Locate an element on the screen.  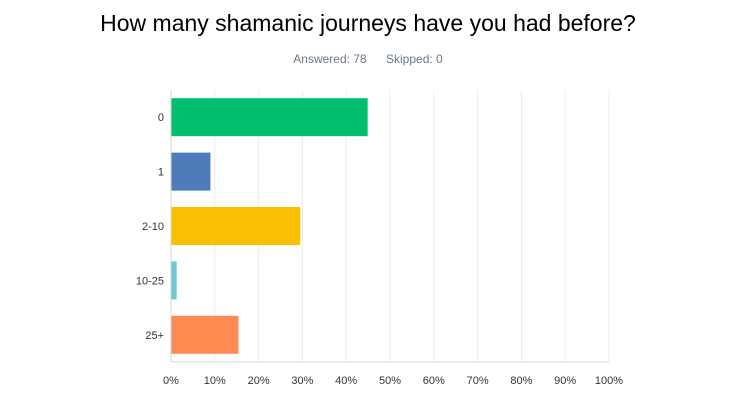
x-tick-label: 40% is located at coordinates (346, 381).